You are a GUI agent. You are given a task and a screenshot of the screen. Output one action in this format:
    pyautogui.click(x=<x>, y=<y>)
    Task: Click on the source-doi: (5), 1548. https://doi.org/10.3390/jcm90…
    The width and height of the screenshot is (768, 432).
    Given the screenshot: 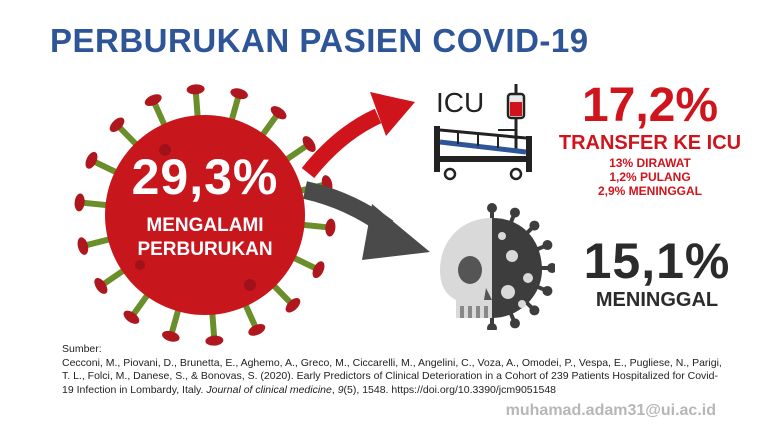 What is the action you would take?
    pyautogui.click(x=450, y=389)
    